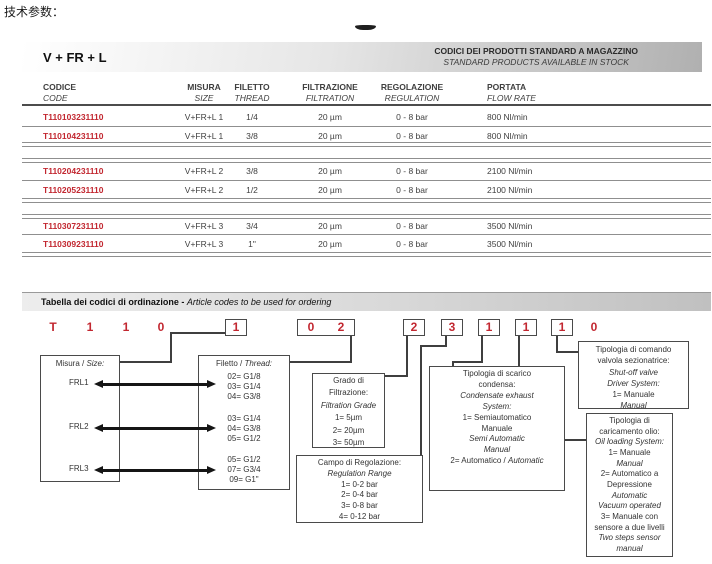 Image resolution: width=712 pixels, height=564 pixels. I want to click on shutoff-title-it-2: valvola sezionatrice:, so click(633, 361).